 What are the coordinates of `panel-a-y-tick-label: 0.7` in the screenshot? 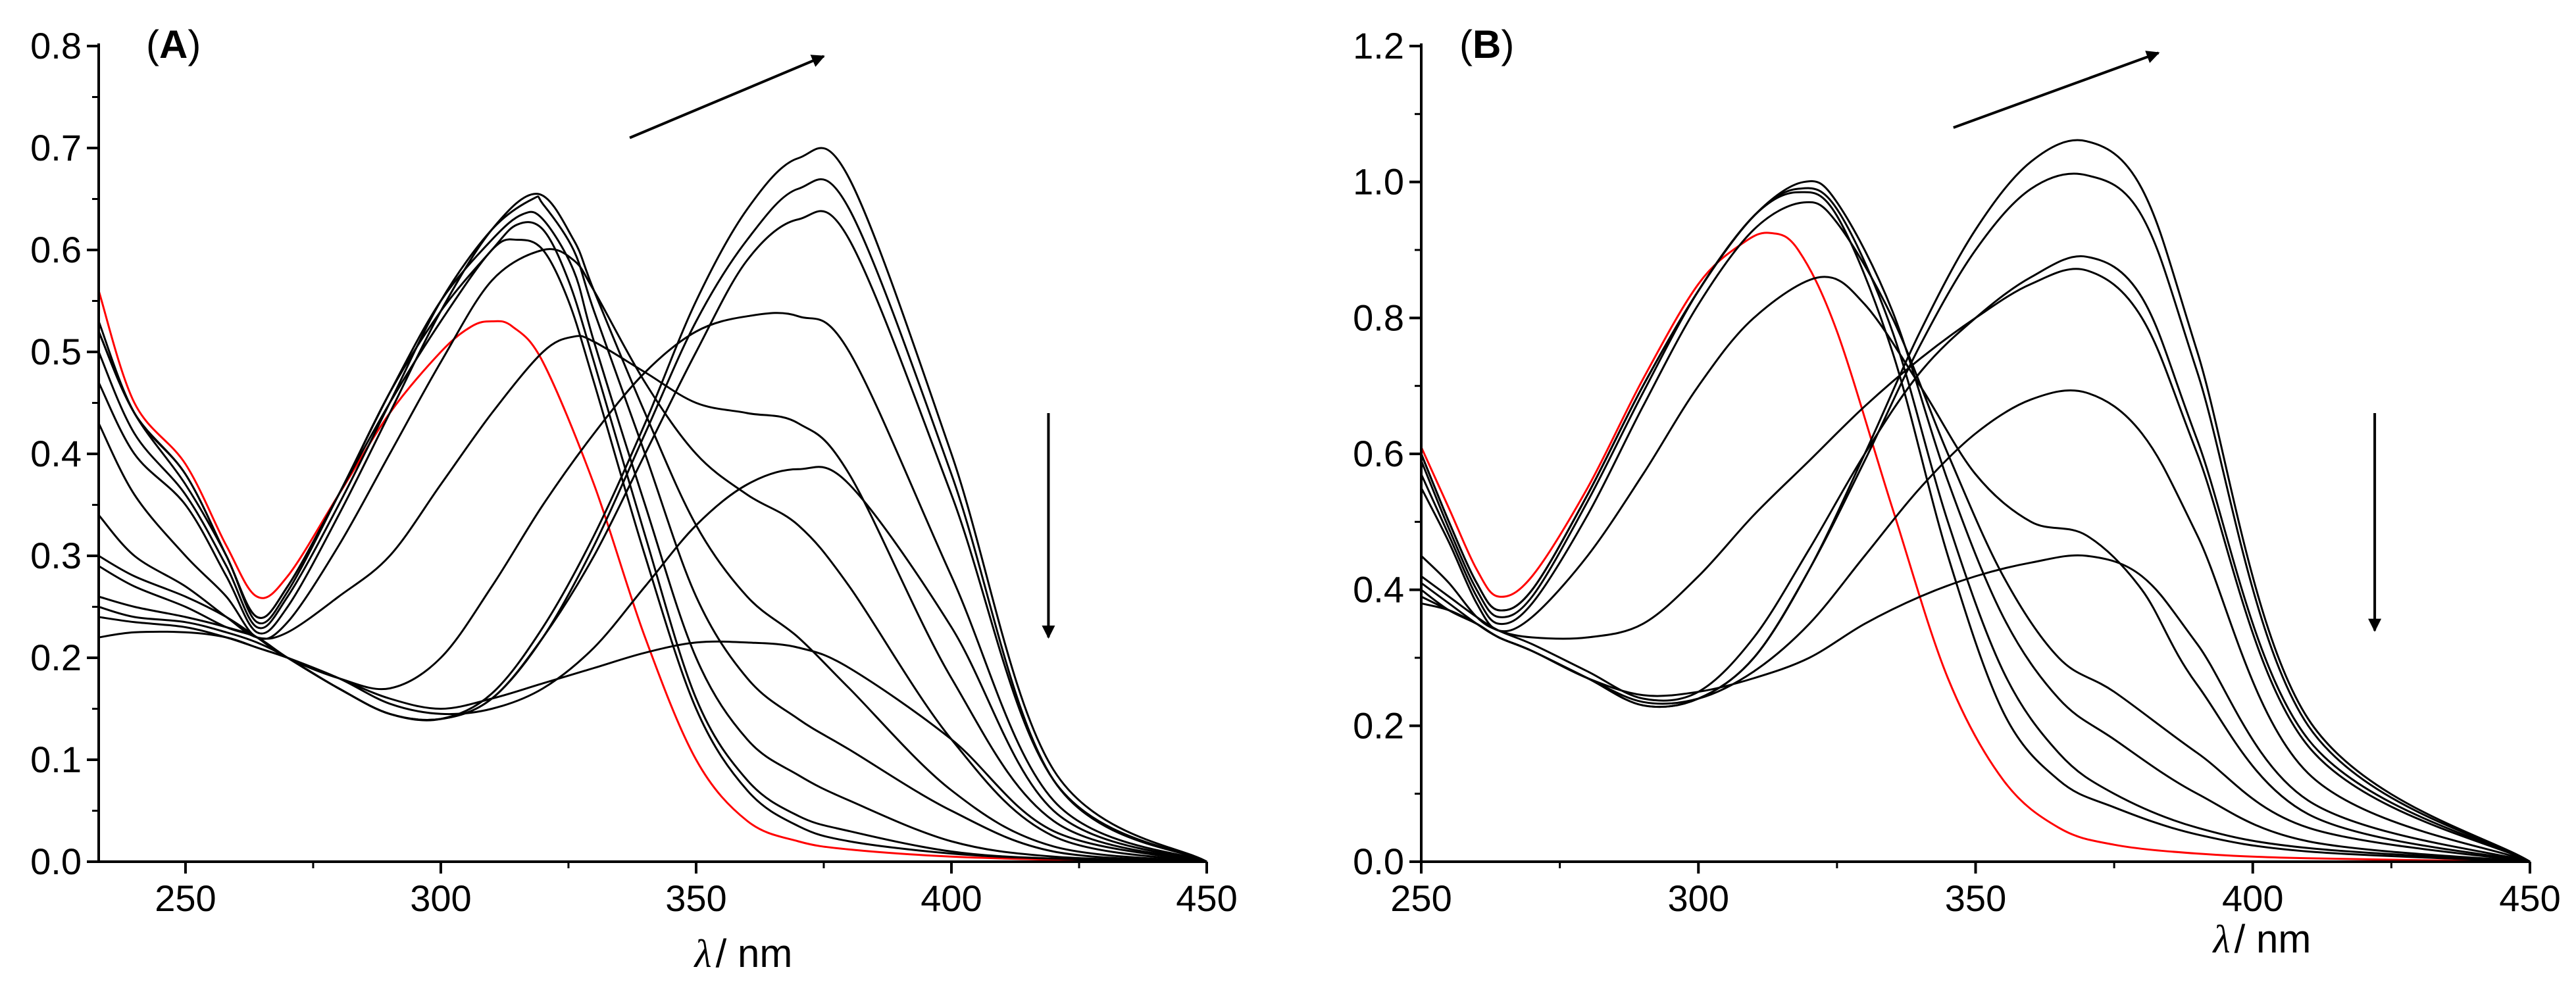 It's located at (56, 148).